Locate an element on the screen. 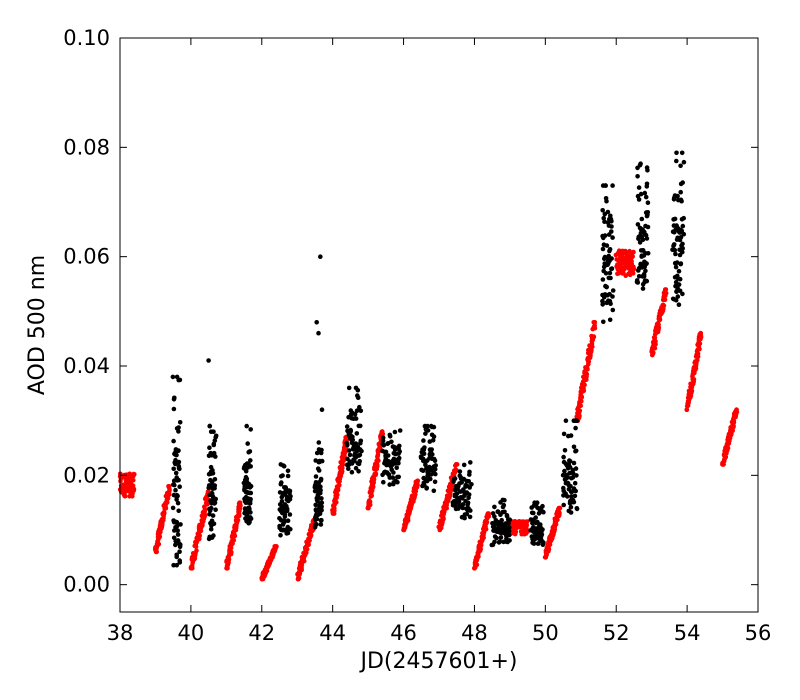 This screenshot has width=800, height=700. x-tick-label: 46 is located at coordinates (403, 633).